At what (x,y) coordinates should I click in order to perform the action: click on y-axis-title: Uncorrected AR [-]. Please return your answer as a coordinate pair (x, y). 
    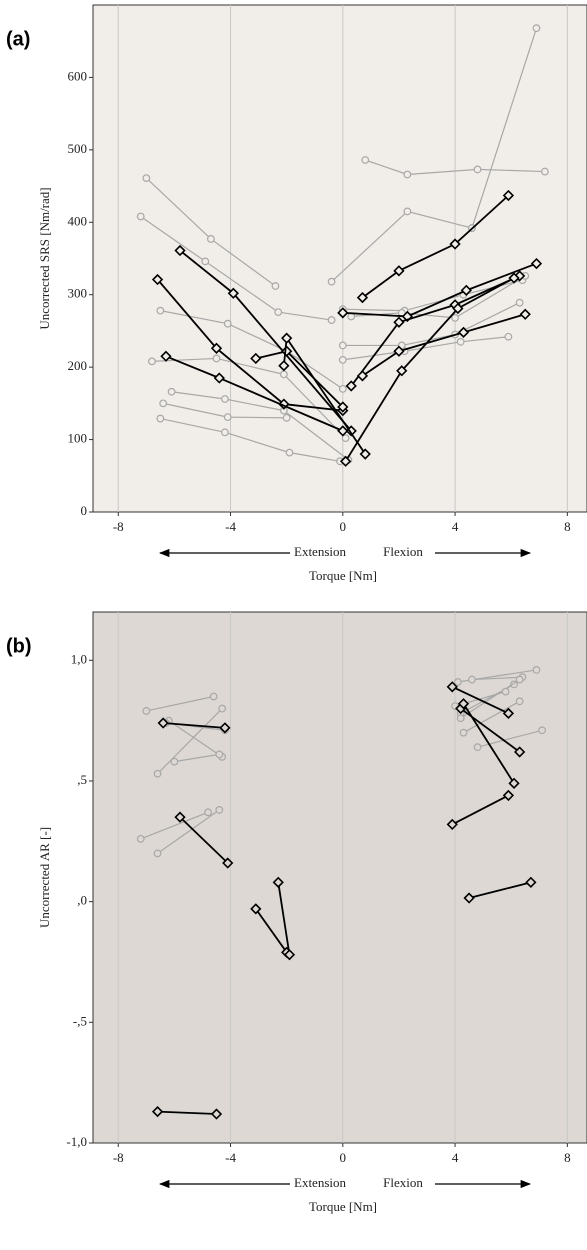
    Looking at the image, I should click on (44, 877).